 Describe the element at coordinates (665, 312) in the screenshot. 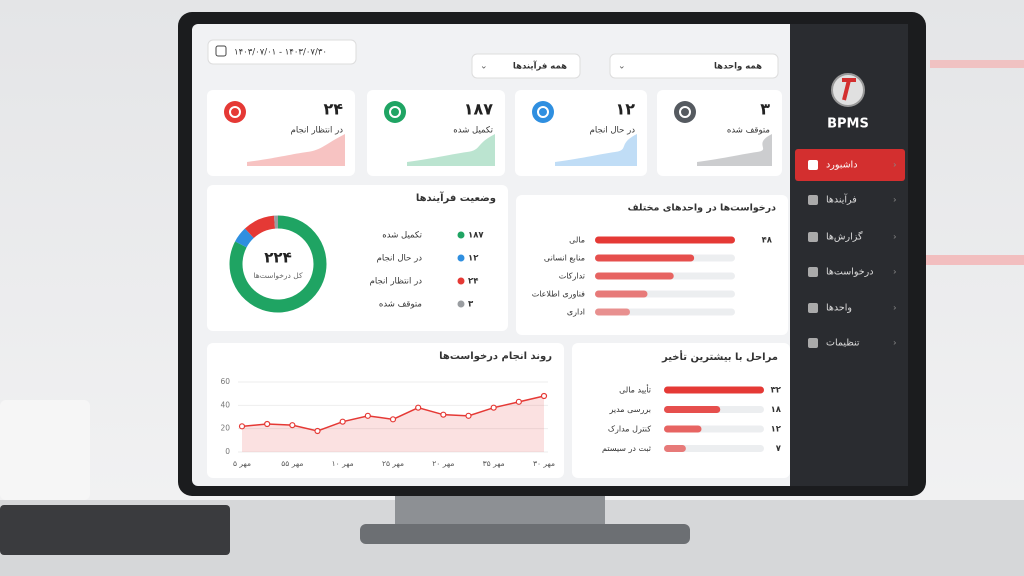

I see `bar-track` at that location.